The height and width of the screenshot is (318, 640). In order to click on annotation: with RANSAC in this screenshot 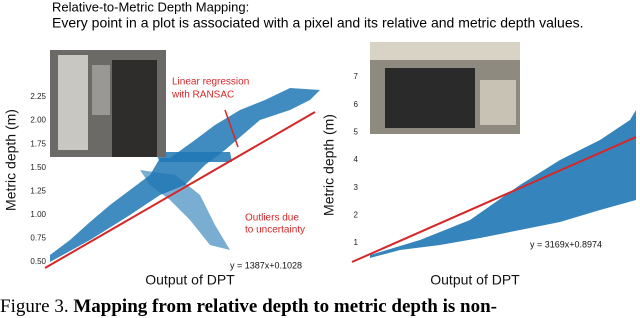, I will do `click(202, 95)`.